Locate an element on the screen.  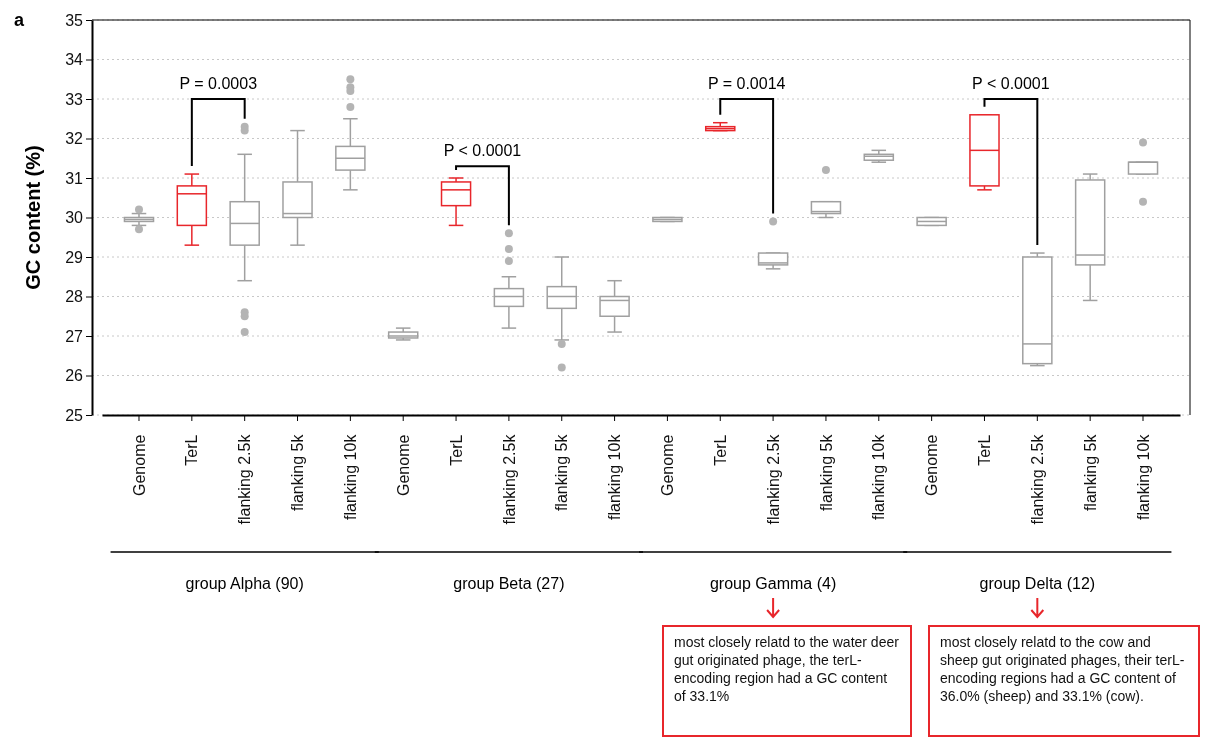
text: most closely relatd to the water deer gut originated phage, the terL-encoding region had a GC content of 33.1% is located at coordinates (787, 681).